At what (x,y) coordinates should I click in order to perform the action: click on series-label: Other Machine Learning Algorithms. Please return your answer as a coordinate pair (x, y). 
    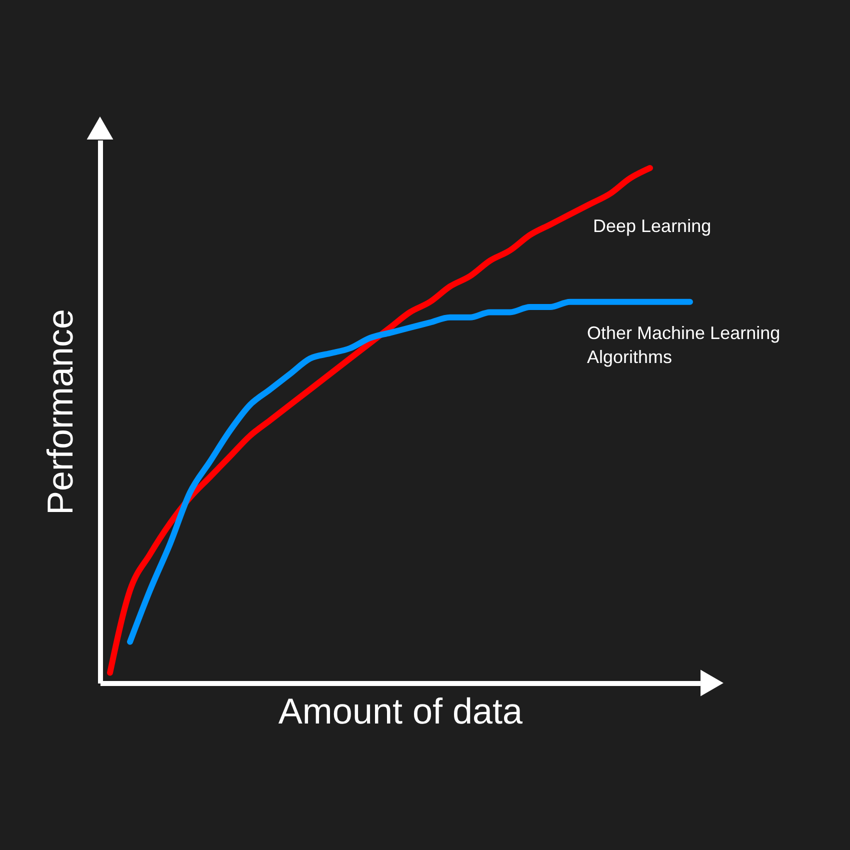
    Looking at the image, I should click on (683, 344).